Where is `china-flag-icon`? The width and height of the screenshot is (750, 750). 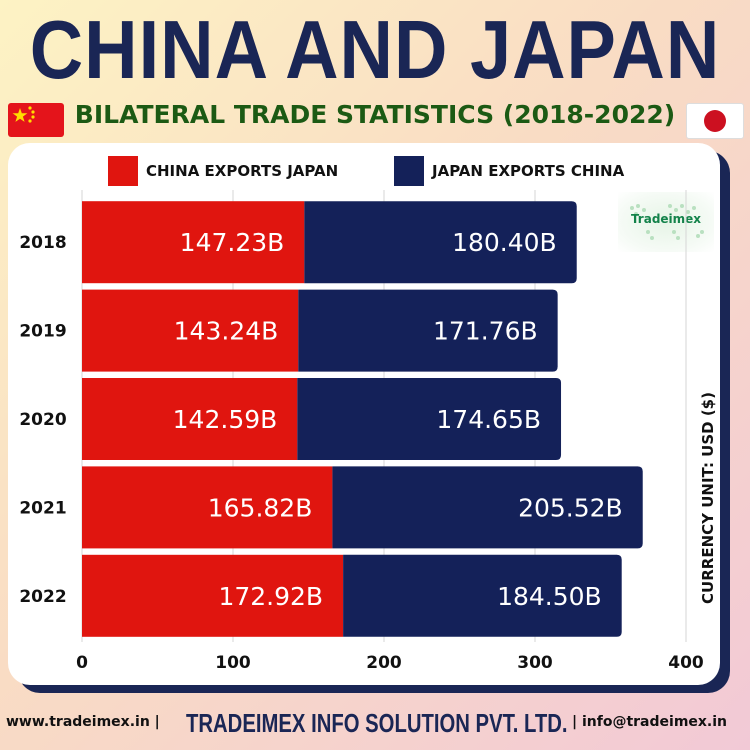
china-flag-icon is located at coordinates (36, 120).